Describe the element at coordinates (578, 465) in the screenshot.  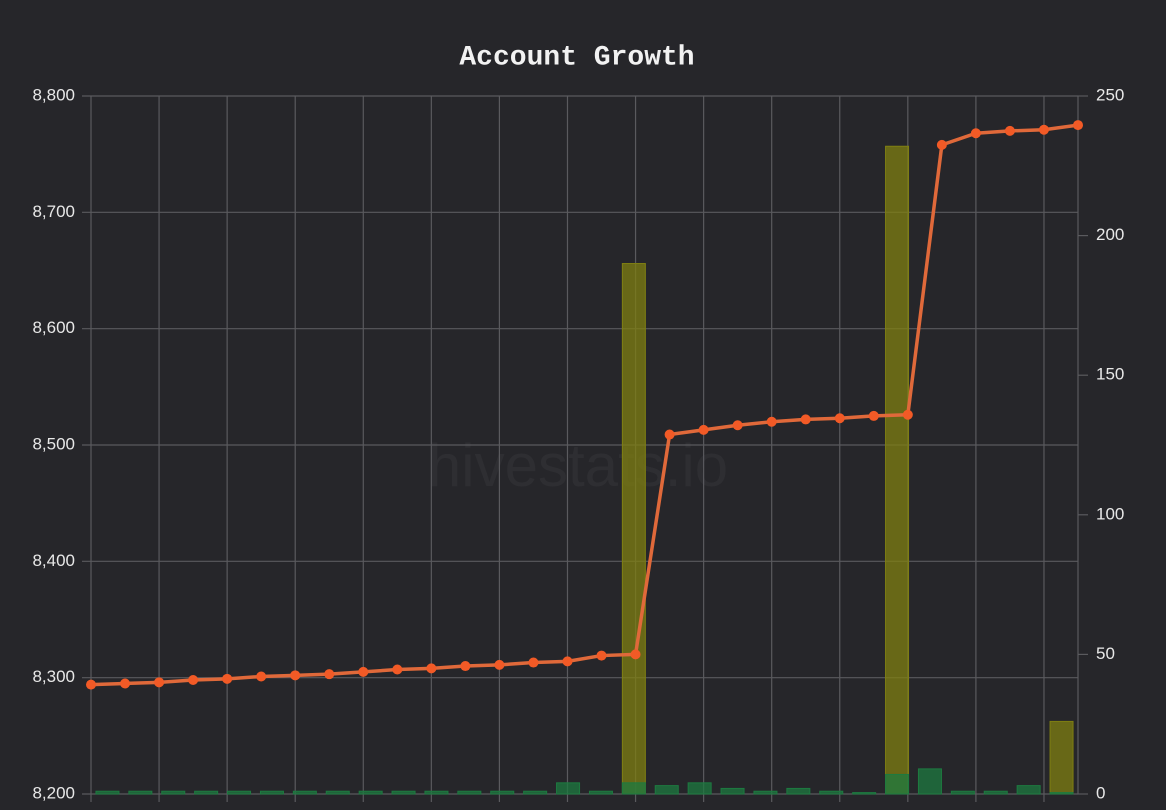
I see `watermark: hivestats.io` at that location.